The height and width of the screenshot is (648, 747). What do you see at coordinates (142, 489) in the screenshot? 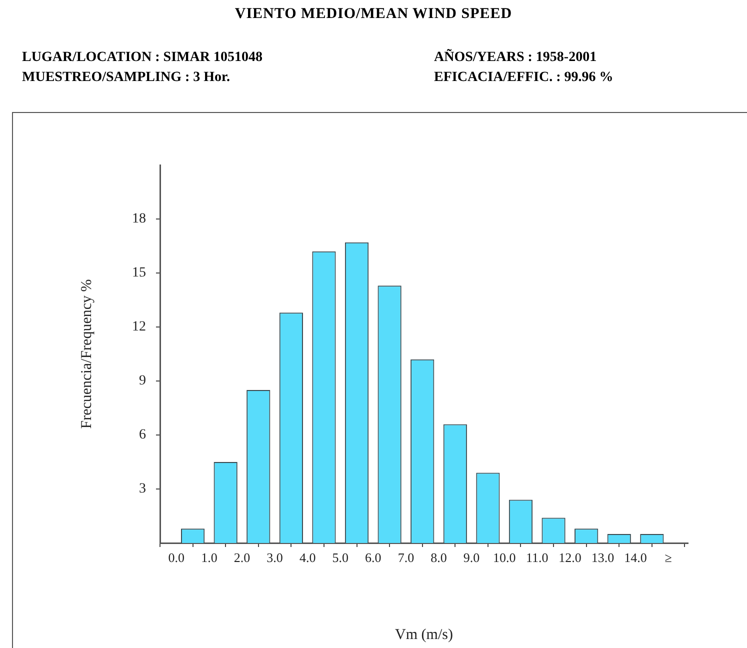
I see `y-tick-label: 3` at bounding box center [142, 489].